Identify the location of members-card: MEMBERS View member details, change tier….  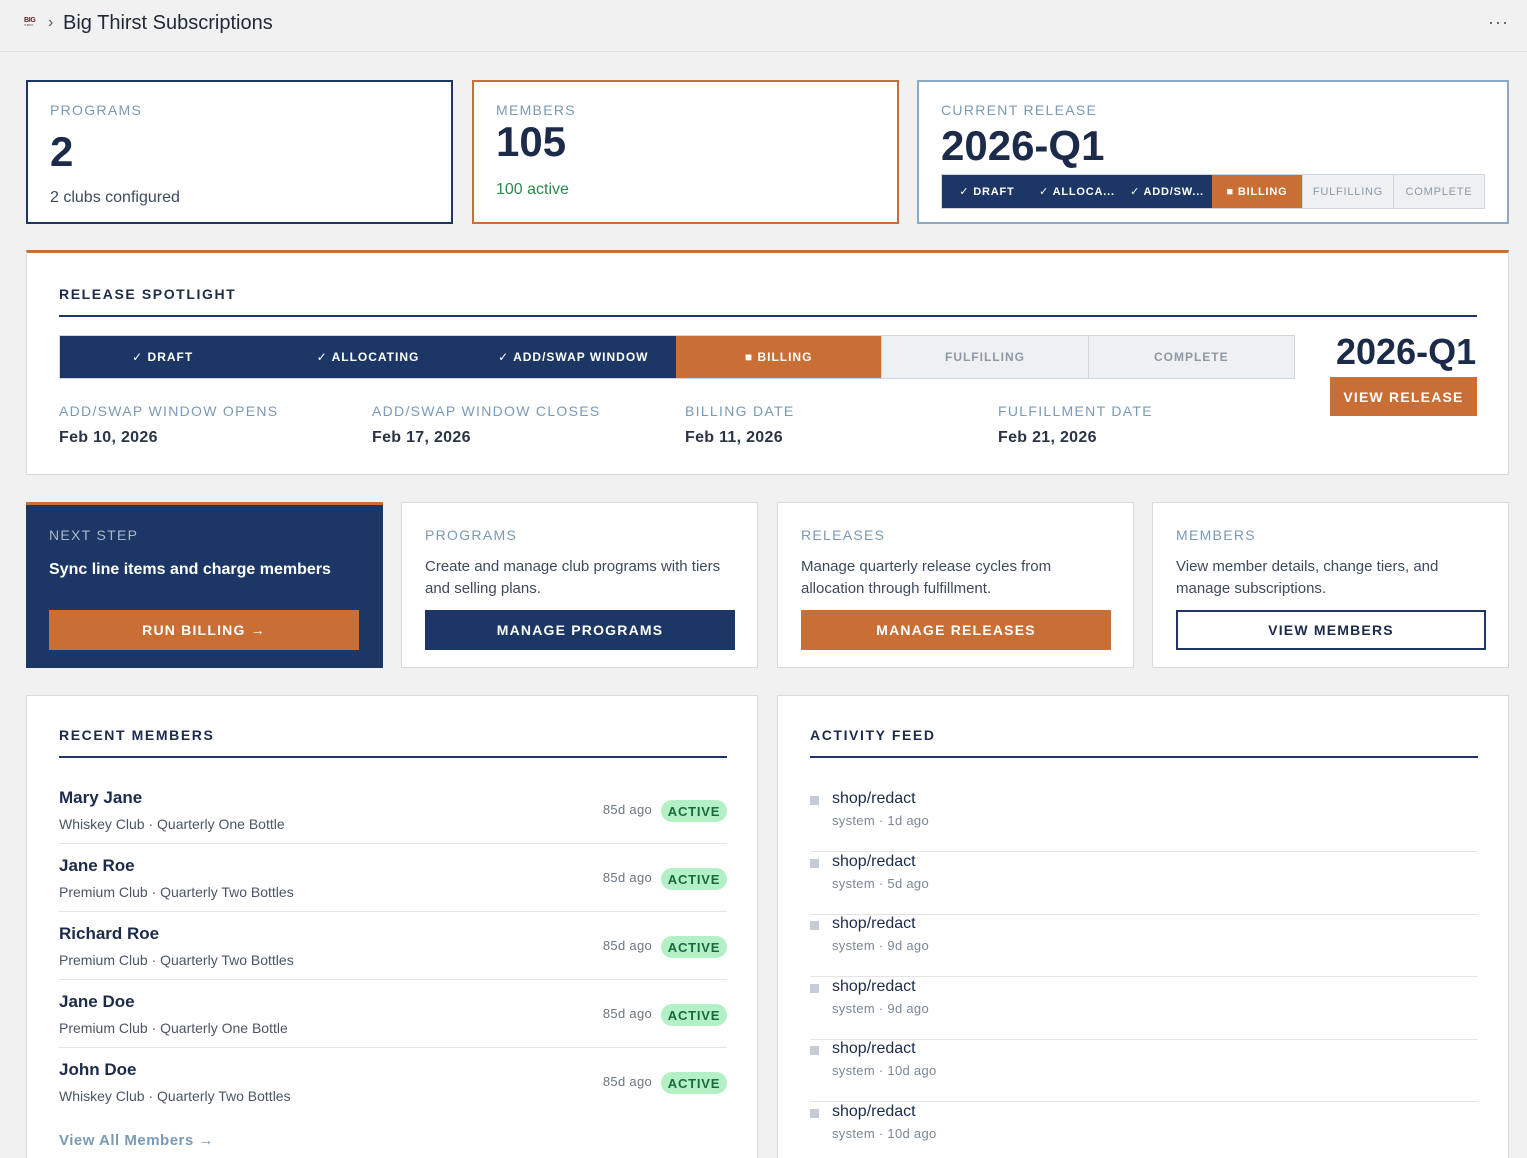
(1330, 585).